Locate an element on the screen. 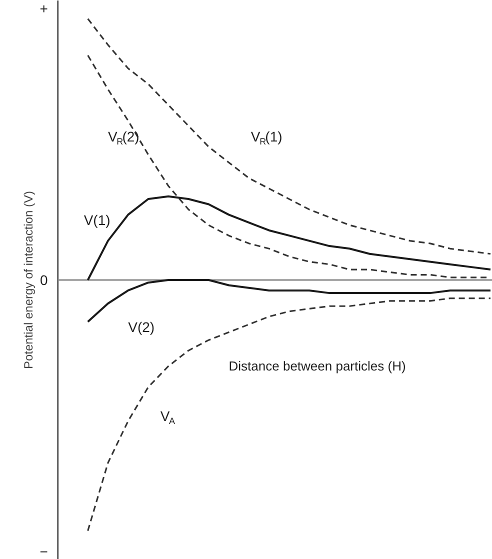  series-label: V(2) is located at coordinates (141, 327).